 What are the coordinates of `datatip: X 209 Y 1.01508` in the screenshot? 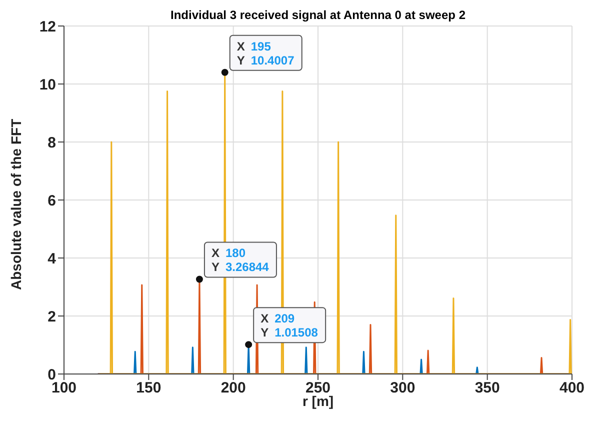 It's located at (289, 325).